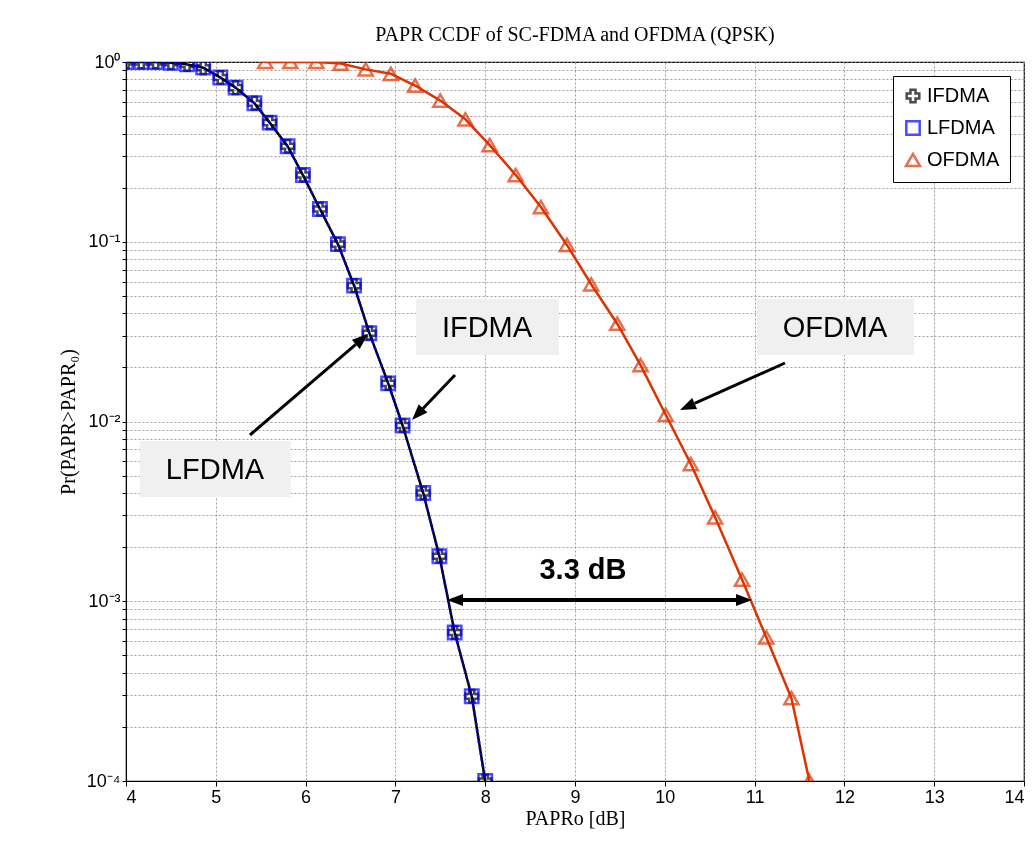  Describe the element at coordinates (395, 796) in the screenshot. I see `x-tick-label: 7` at that location.